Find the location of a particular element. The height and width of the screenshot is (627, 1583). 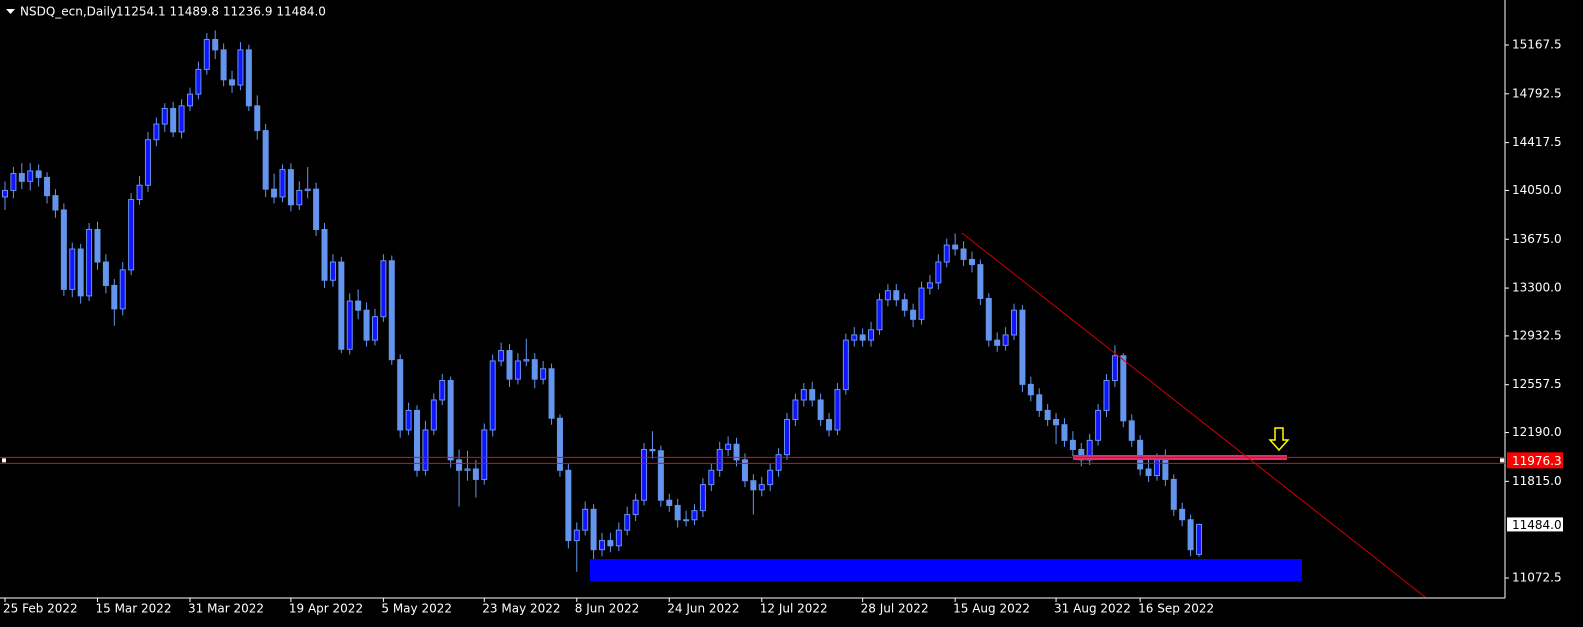

menu-triangle is located at coordinates (10, 11).